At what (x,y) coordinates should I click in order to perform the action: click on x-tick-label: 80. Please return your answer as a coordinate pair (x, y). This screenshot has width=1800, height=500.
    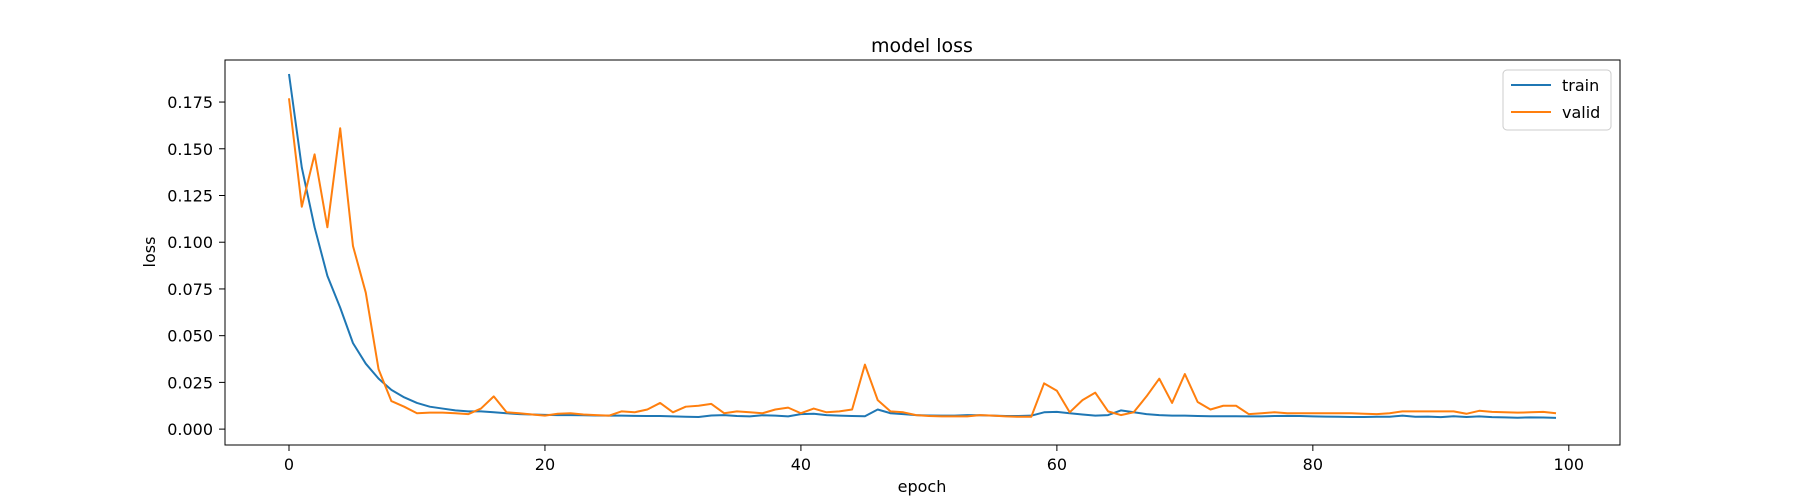
    Looking at the image, I should click on (1313, 464).